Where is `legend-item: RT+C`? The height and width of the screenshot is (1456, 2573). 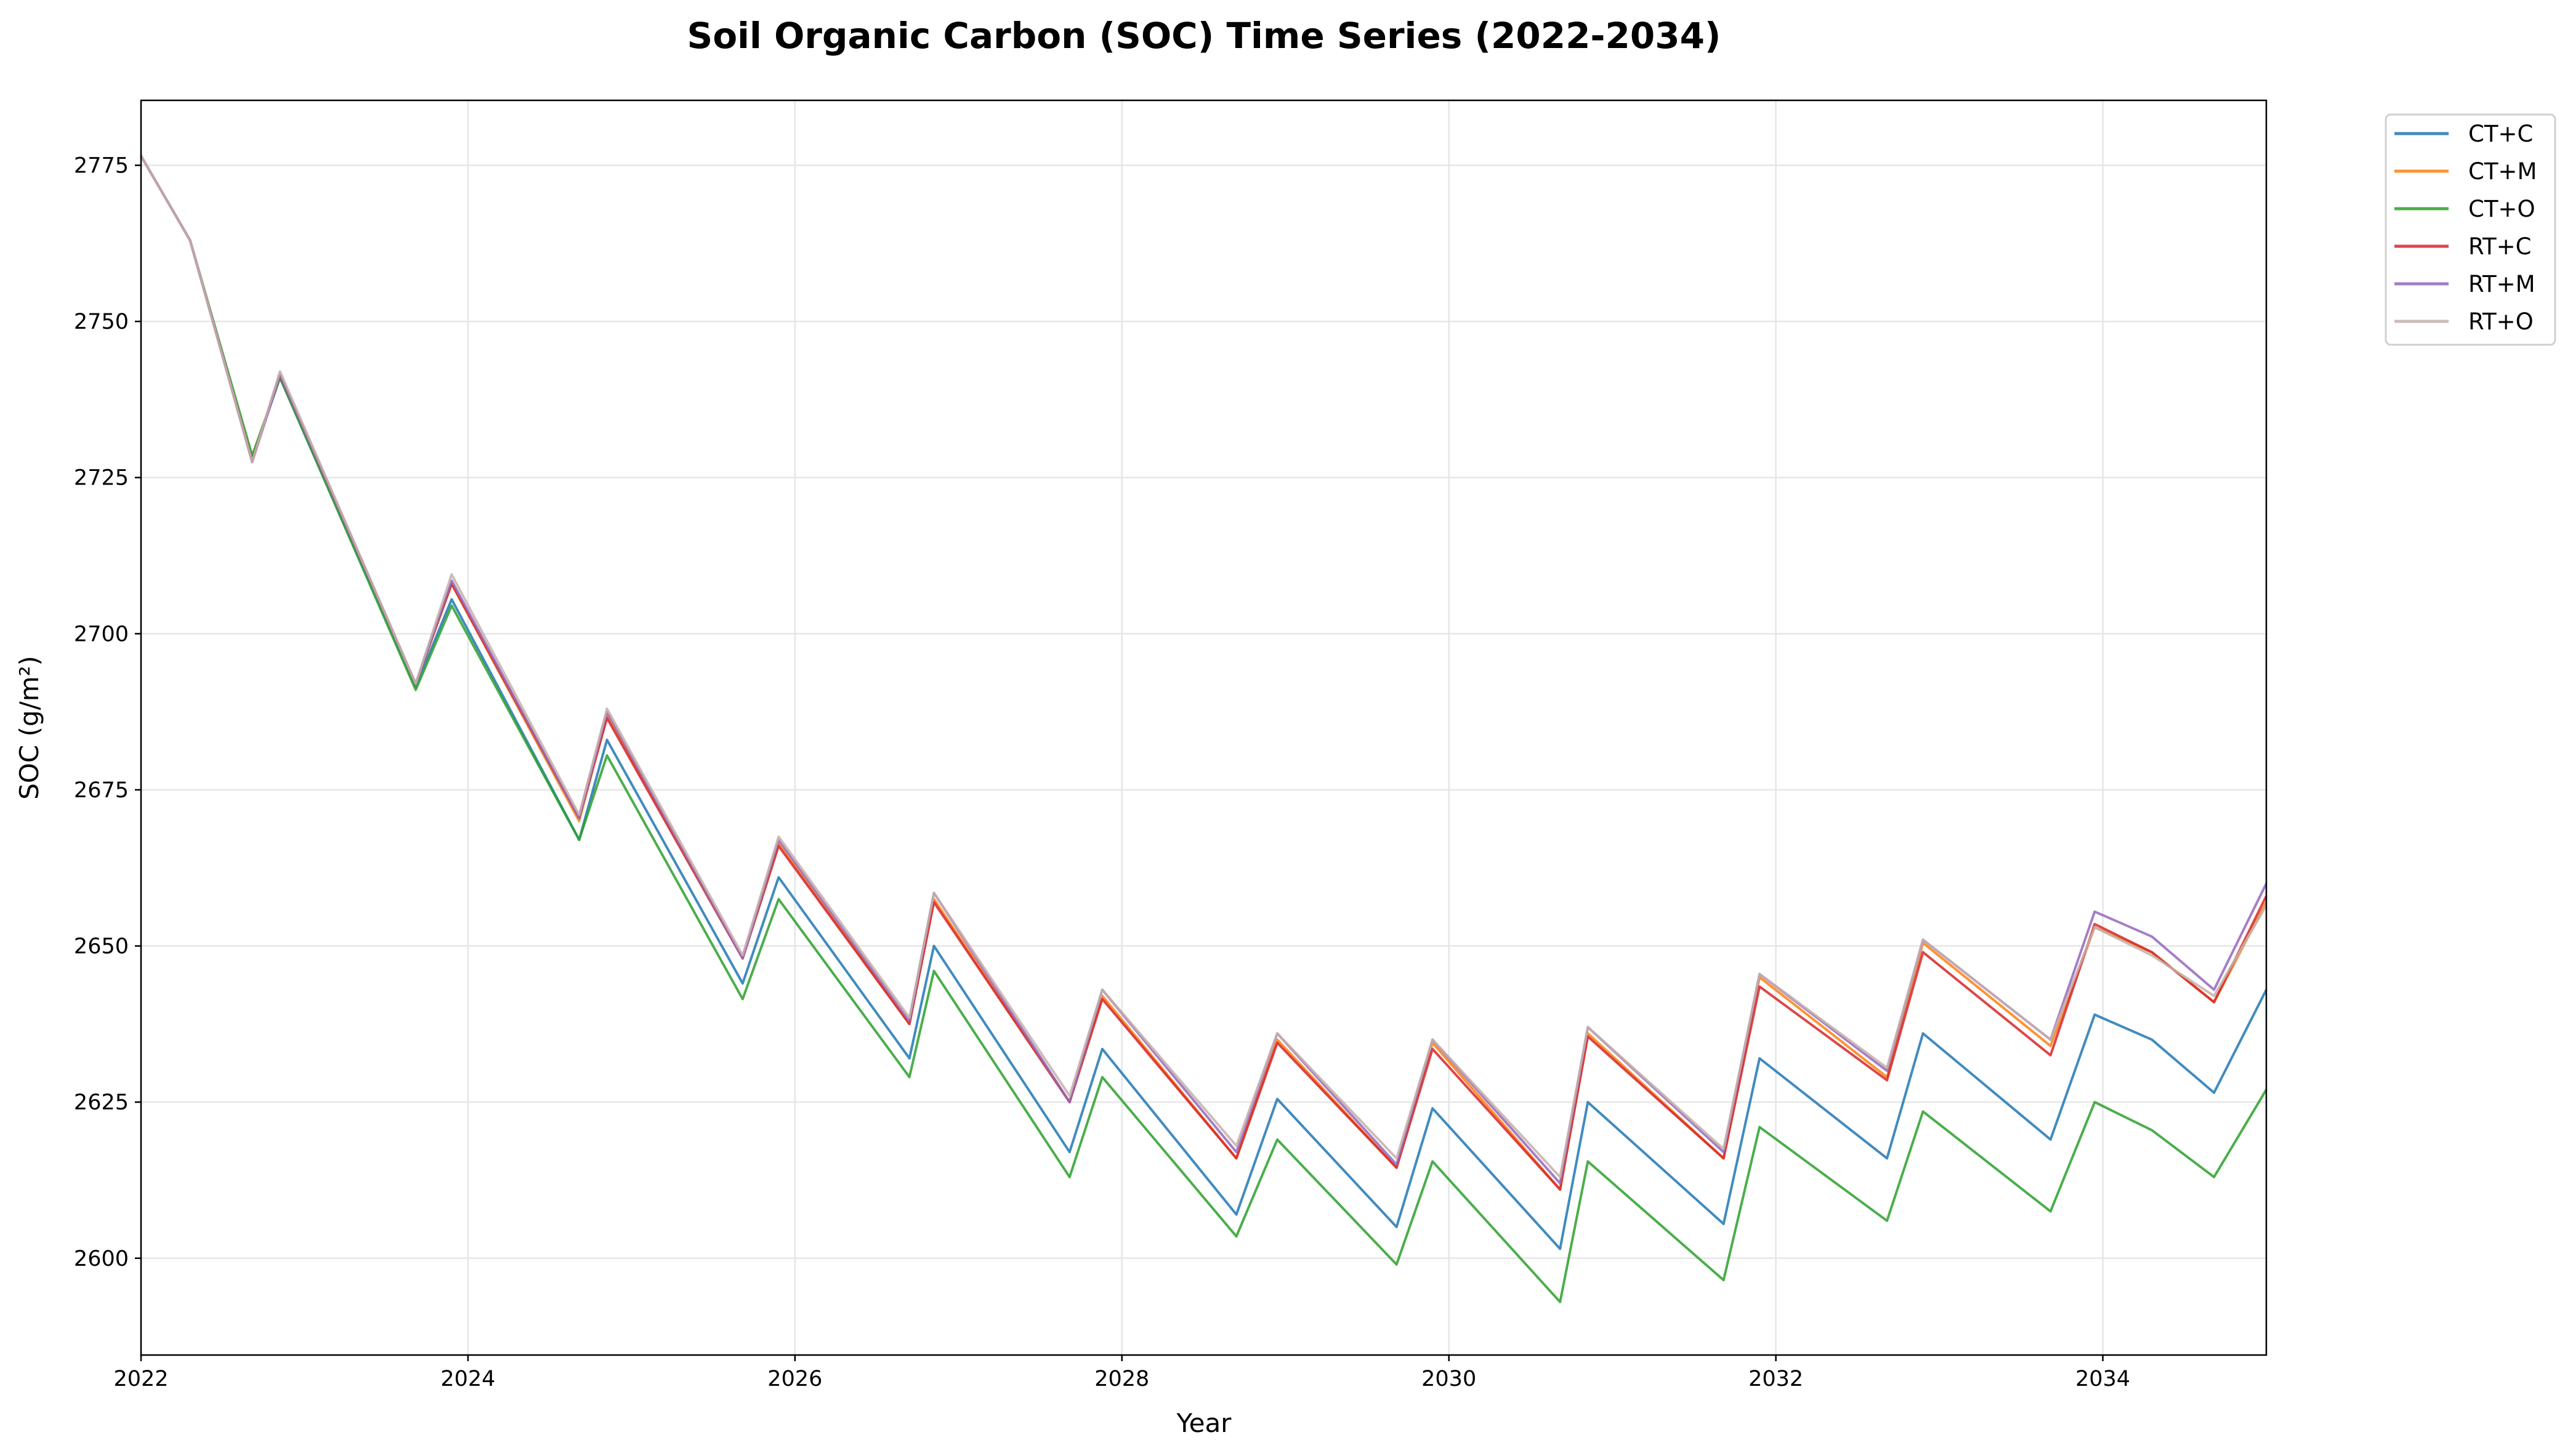 legend-item: RT+C is located at coordinates (2462, 247).